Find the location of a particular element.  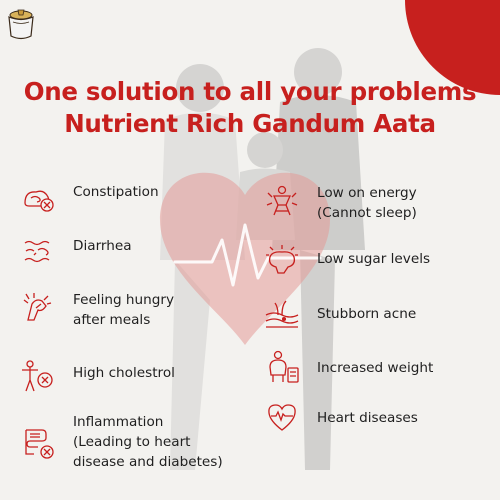

problem-item-heart-disease: Heart diseases is located at coordinates (341, 417).